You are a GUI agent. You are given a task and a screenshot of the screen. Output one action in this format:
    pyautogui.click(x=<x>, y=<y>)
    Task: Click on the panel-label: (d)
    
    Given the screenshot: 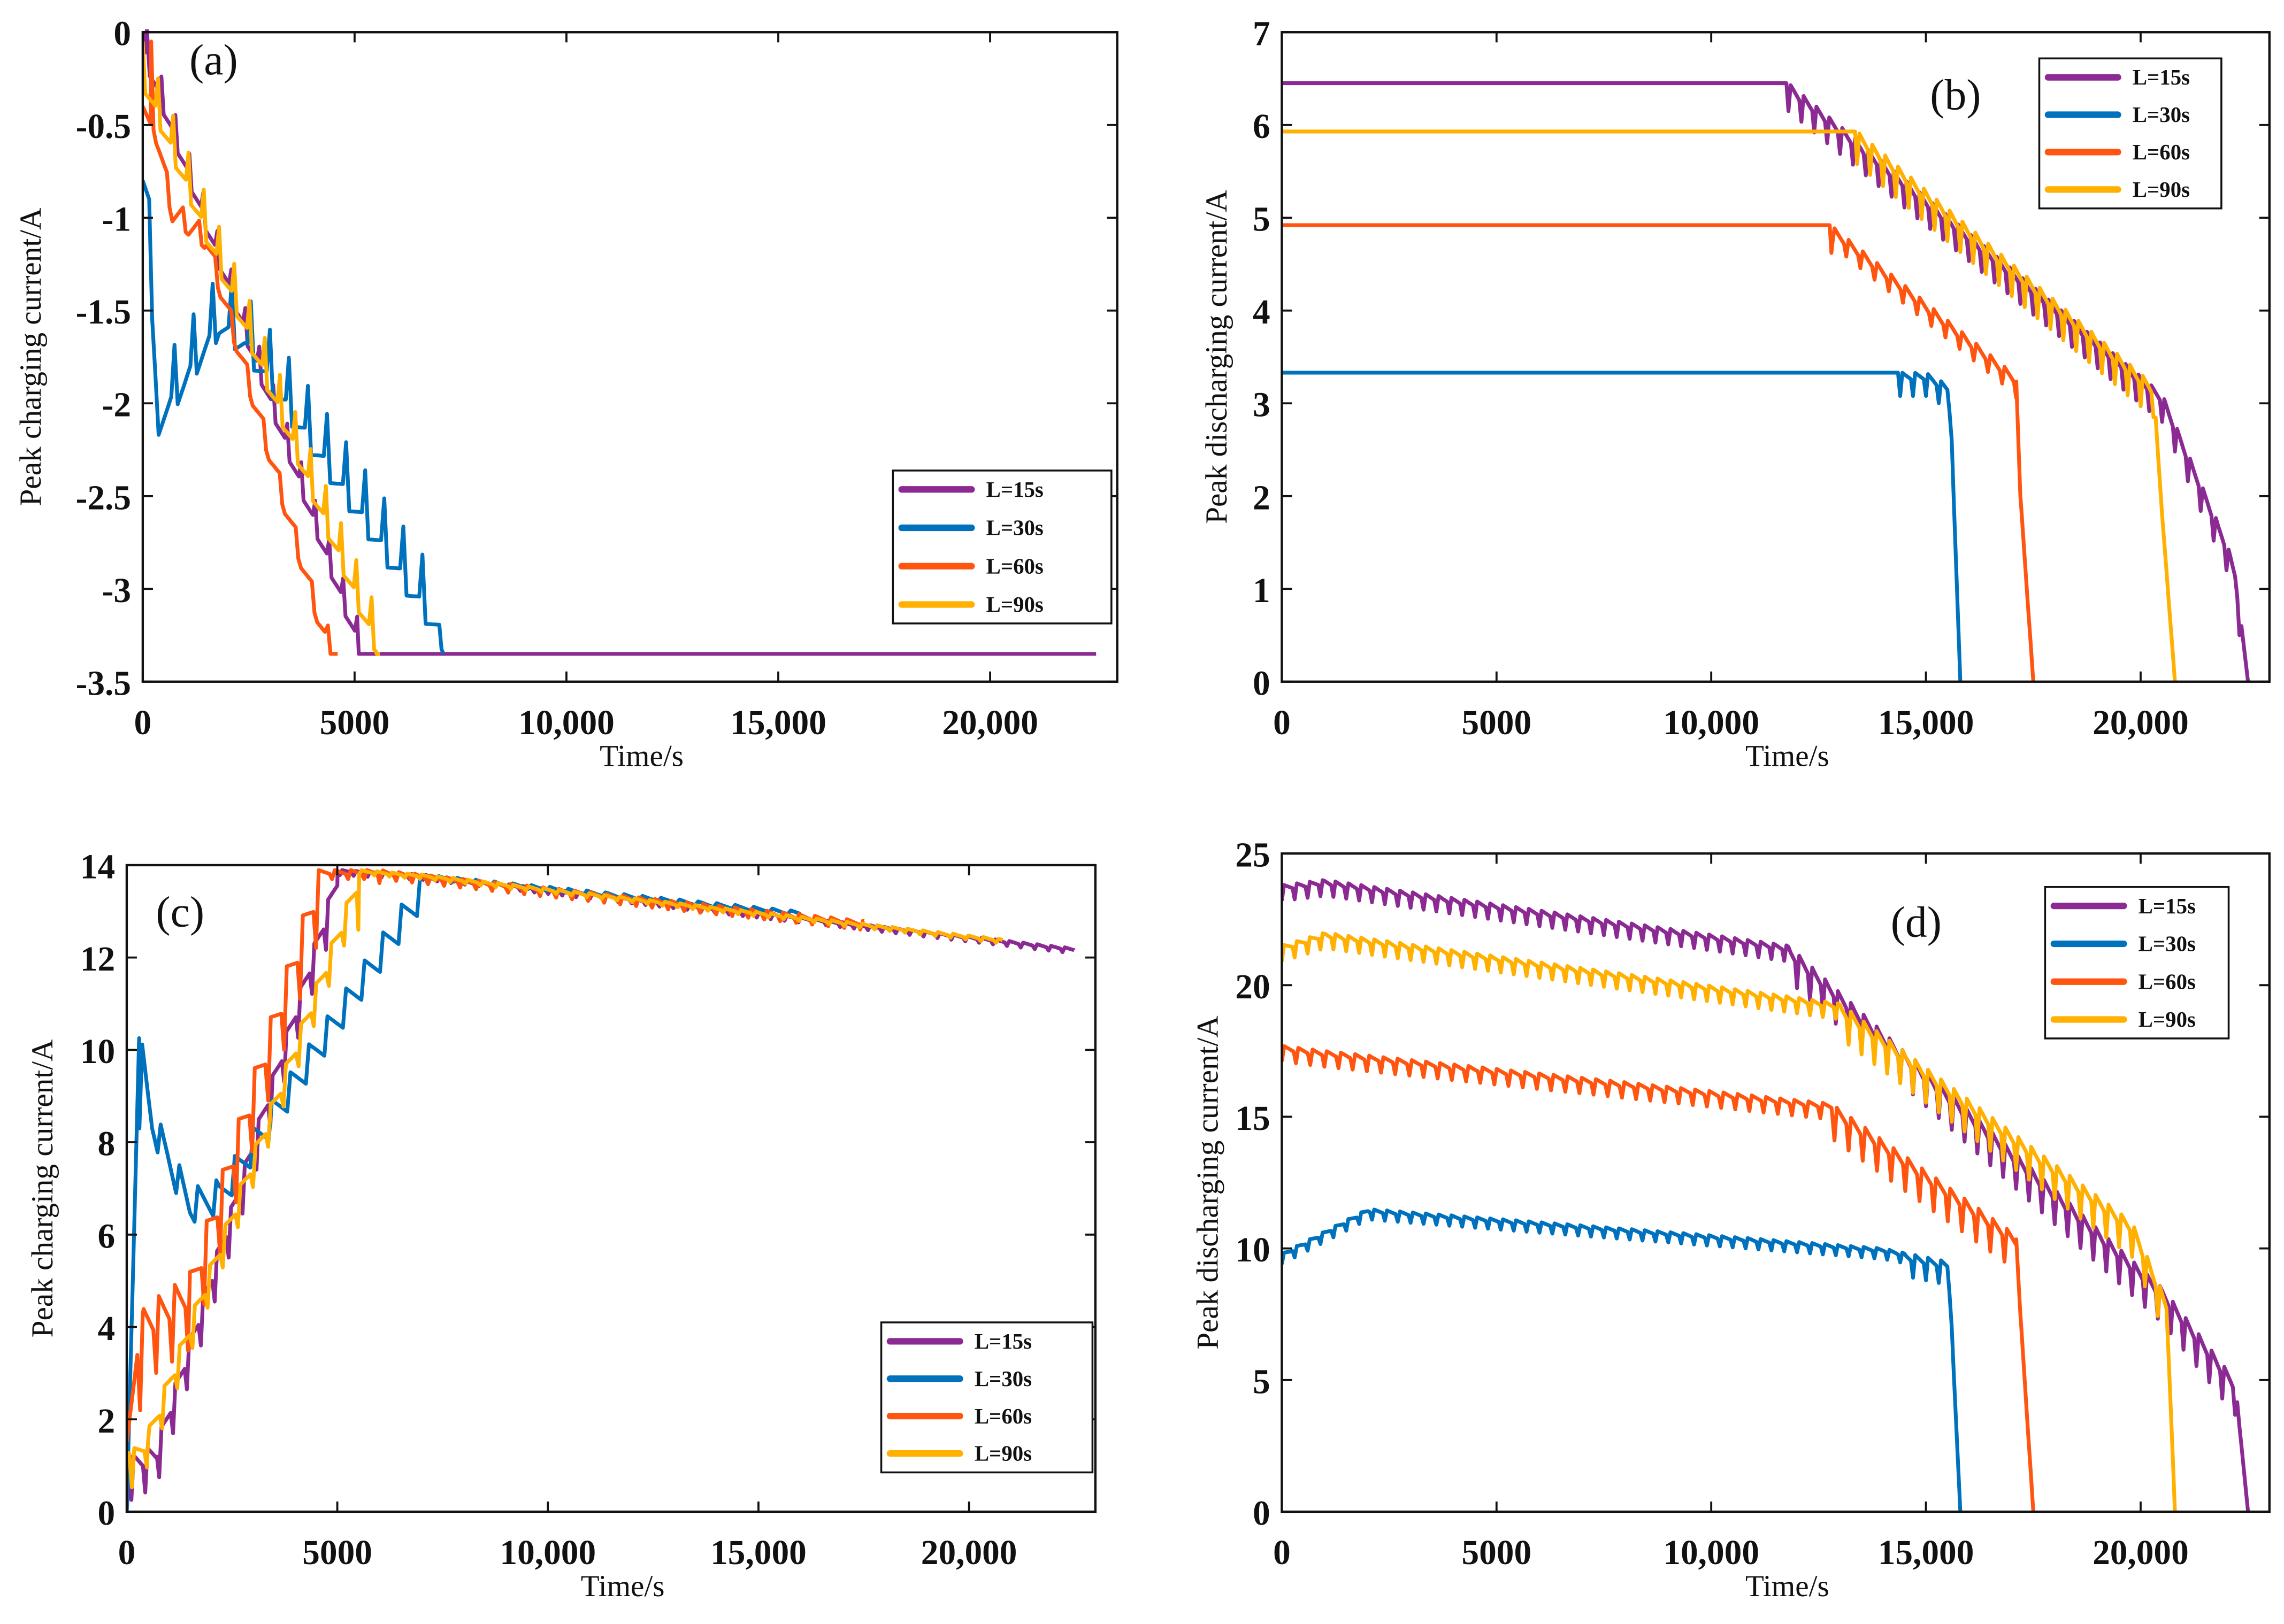 What is the action you would take?
    pyautogui.click(x=1916, y=921)
    